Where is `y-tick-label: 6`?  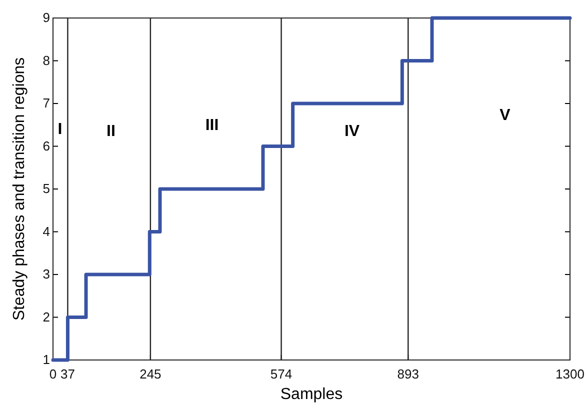 y-tick-label: 6 is located at coordinates (46, 146).